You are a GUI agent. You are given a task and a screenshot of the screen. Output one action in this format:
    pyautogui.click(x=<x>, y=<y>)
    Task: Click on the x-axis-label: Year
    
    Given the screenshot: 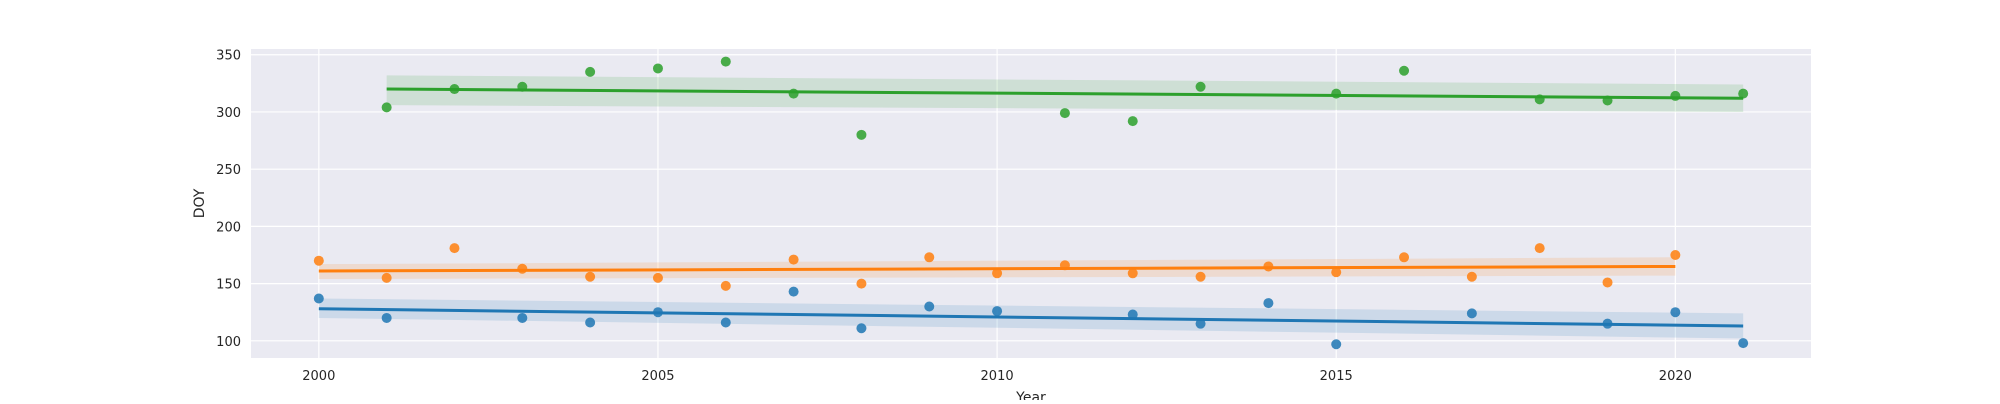 What is the action you would take?
    pyautogui.click(x=1030, y=395)
    